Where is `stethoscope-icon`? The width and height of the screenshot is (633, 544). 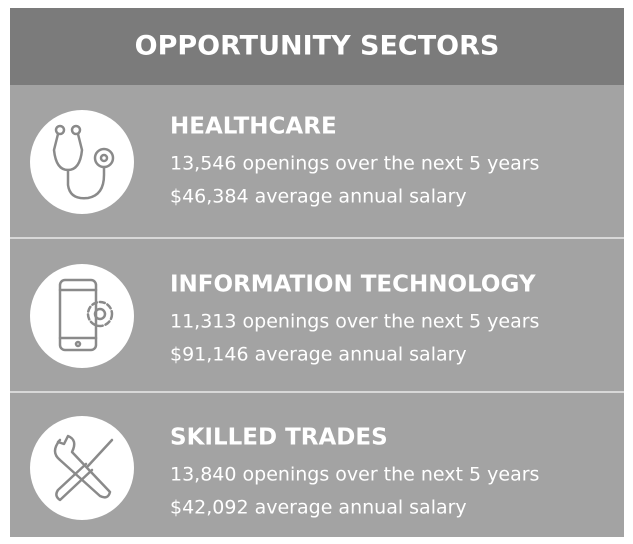
stethoscope-icon is located at coordinates (82, 162).